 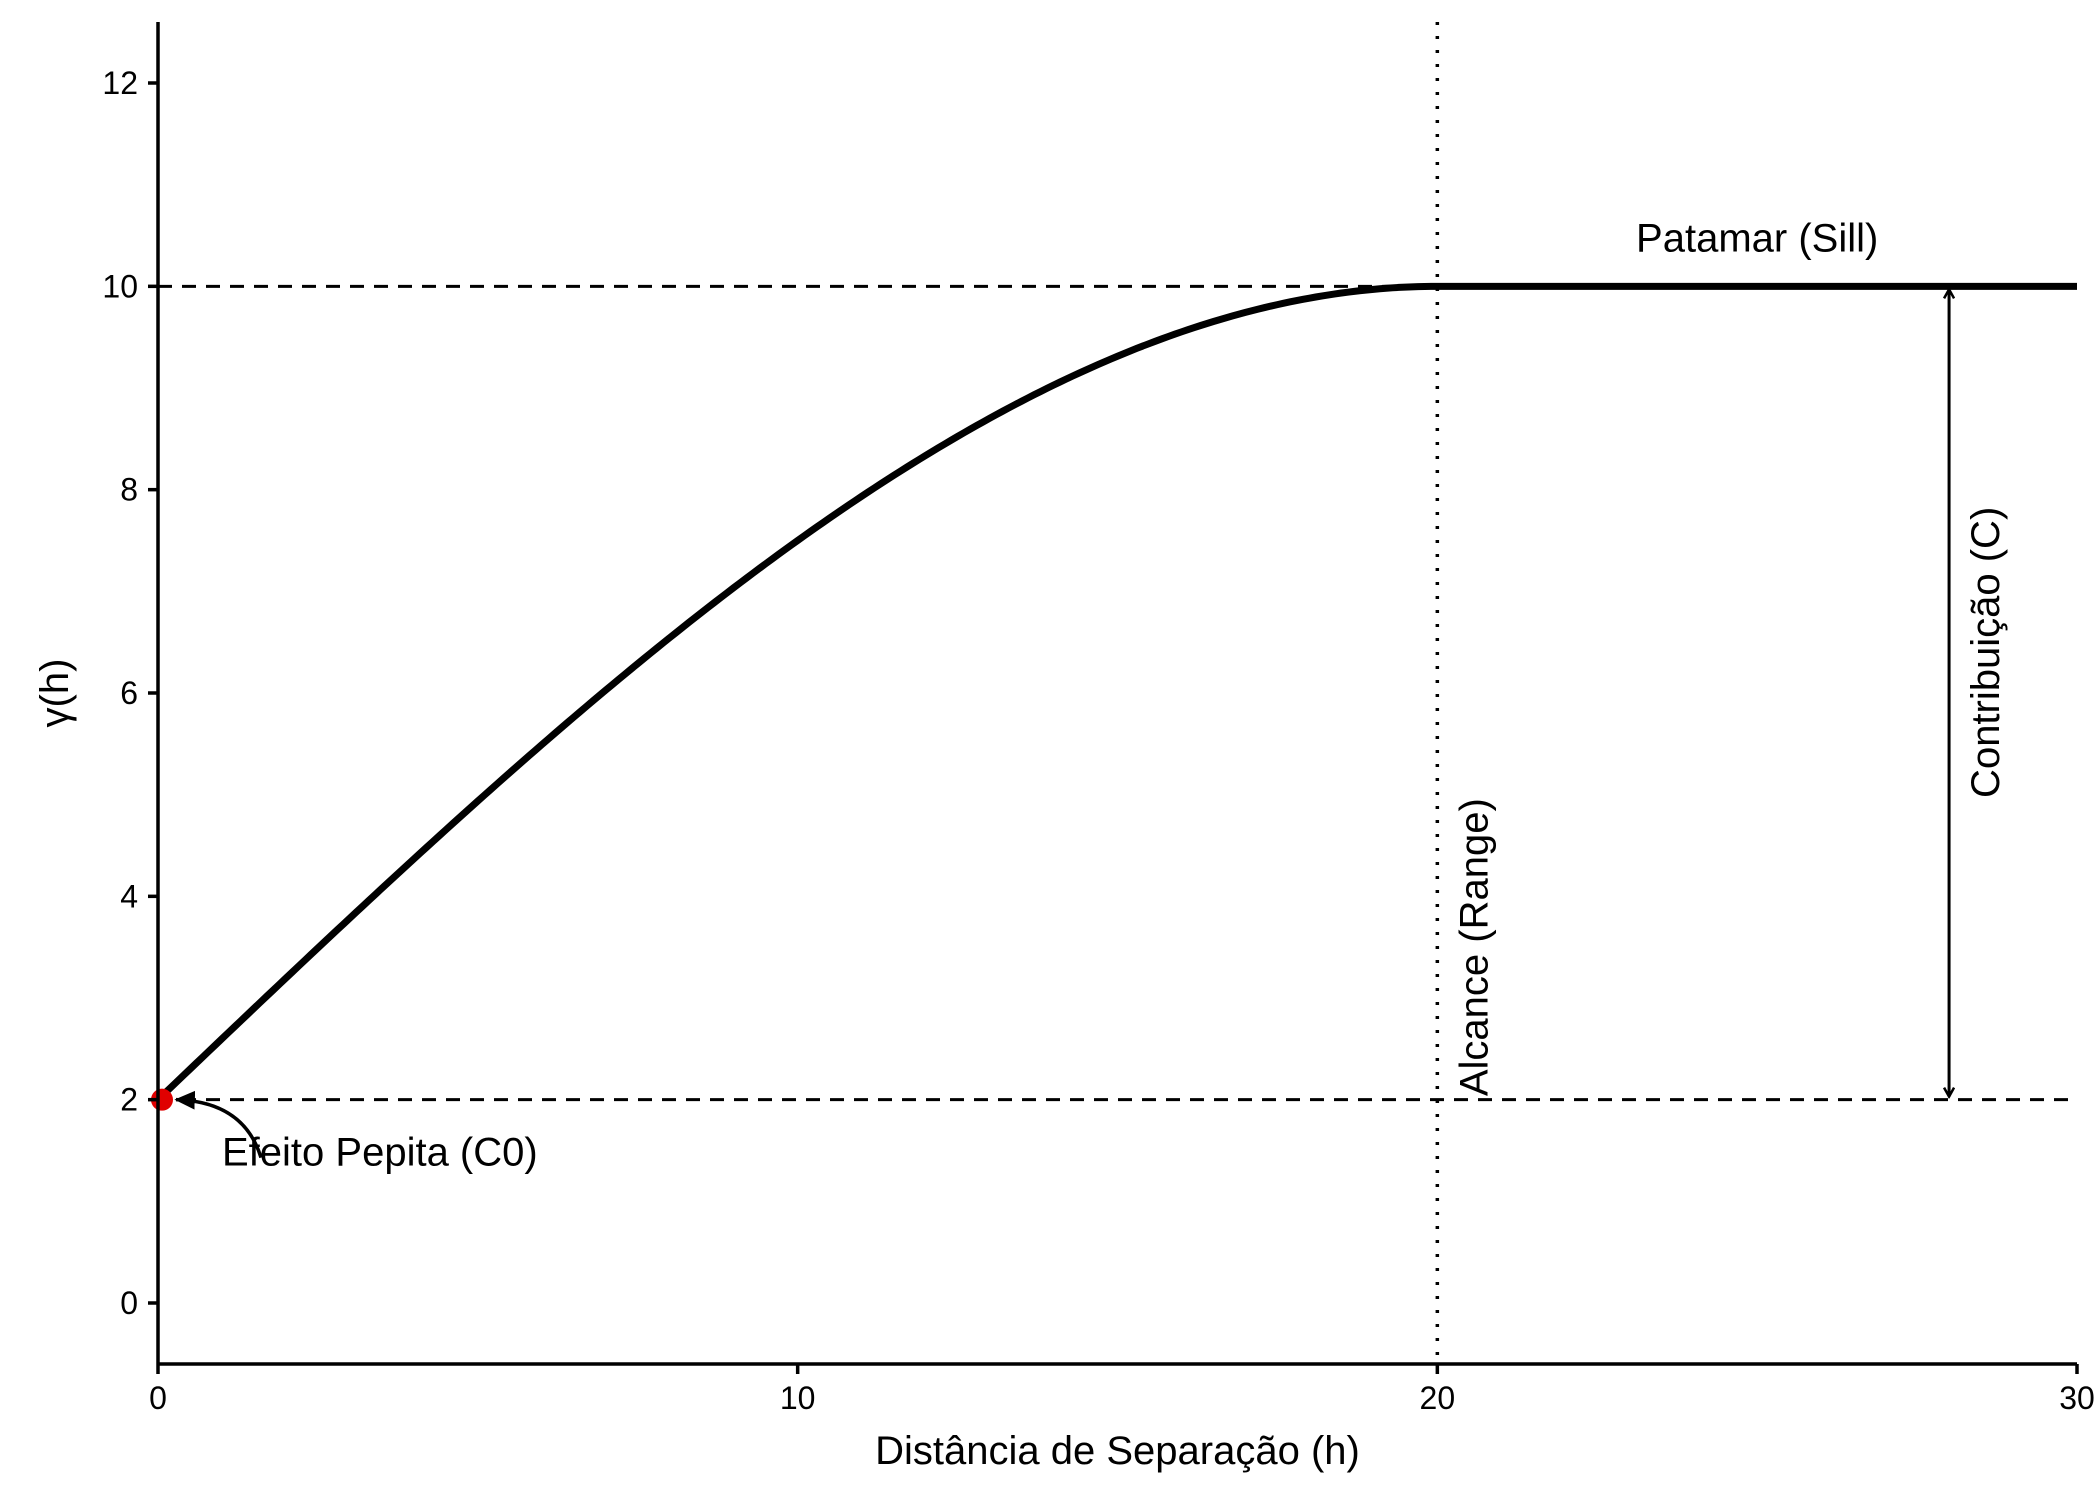 What do you see at coordinates (120, 286) in the screenshot?
I see `y-tick-label: 10` at bounding box center [120, 286].